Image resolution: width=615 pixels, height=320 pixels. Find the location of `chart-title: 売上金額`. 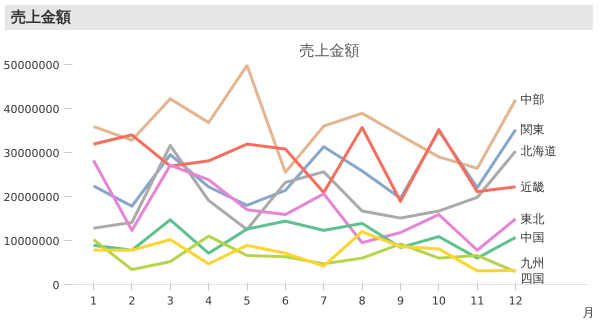

chart-title: 売上金額 is located at coordinates (330, 51).